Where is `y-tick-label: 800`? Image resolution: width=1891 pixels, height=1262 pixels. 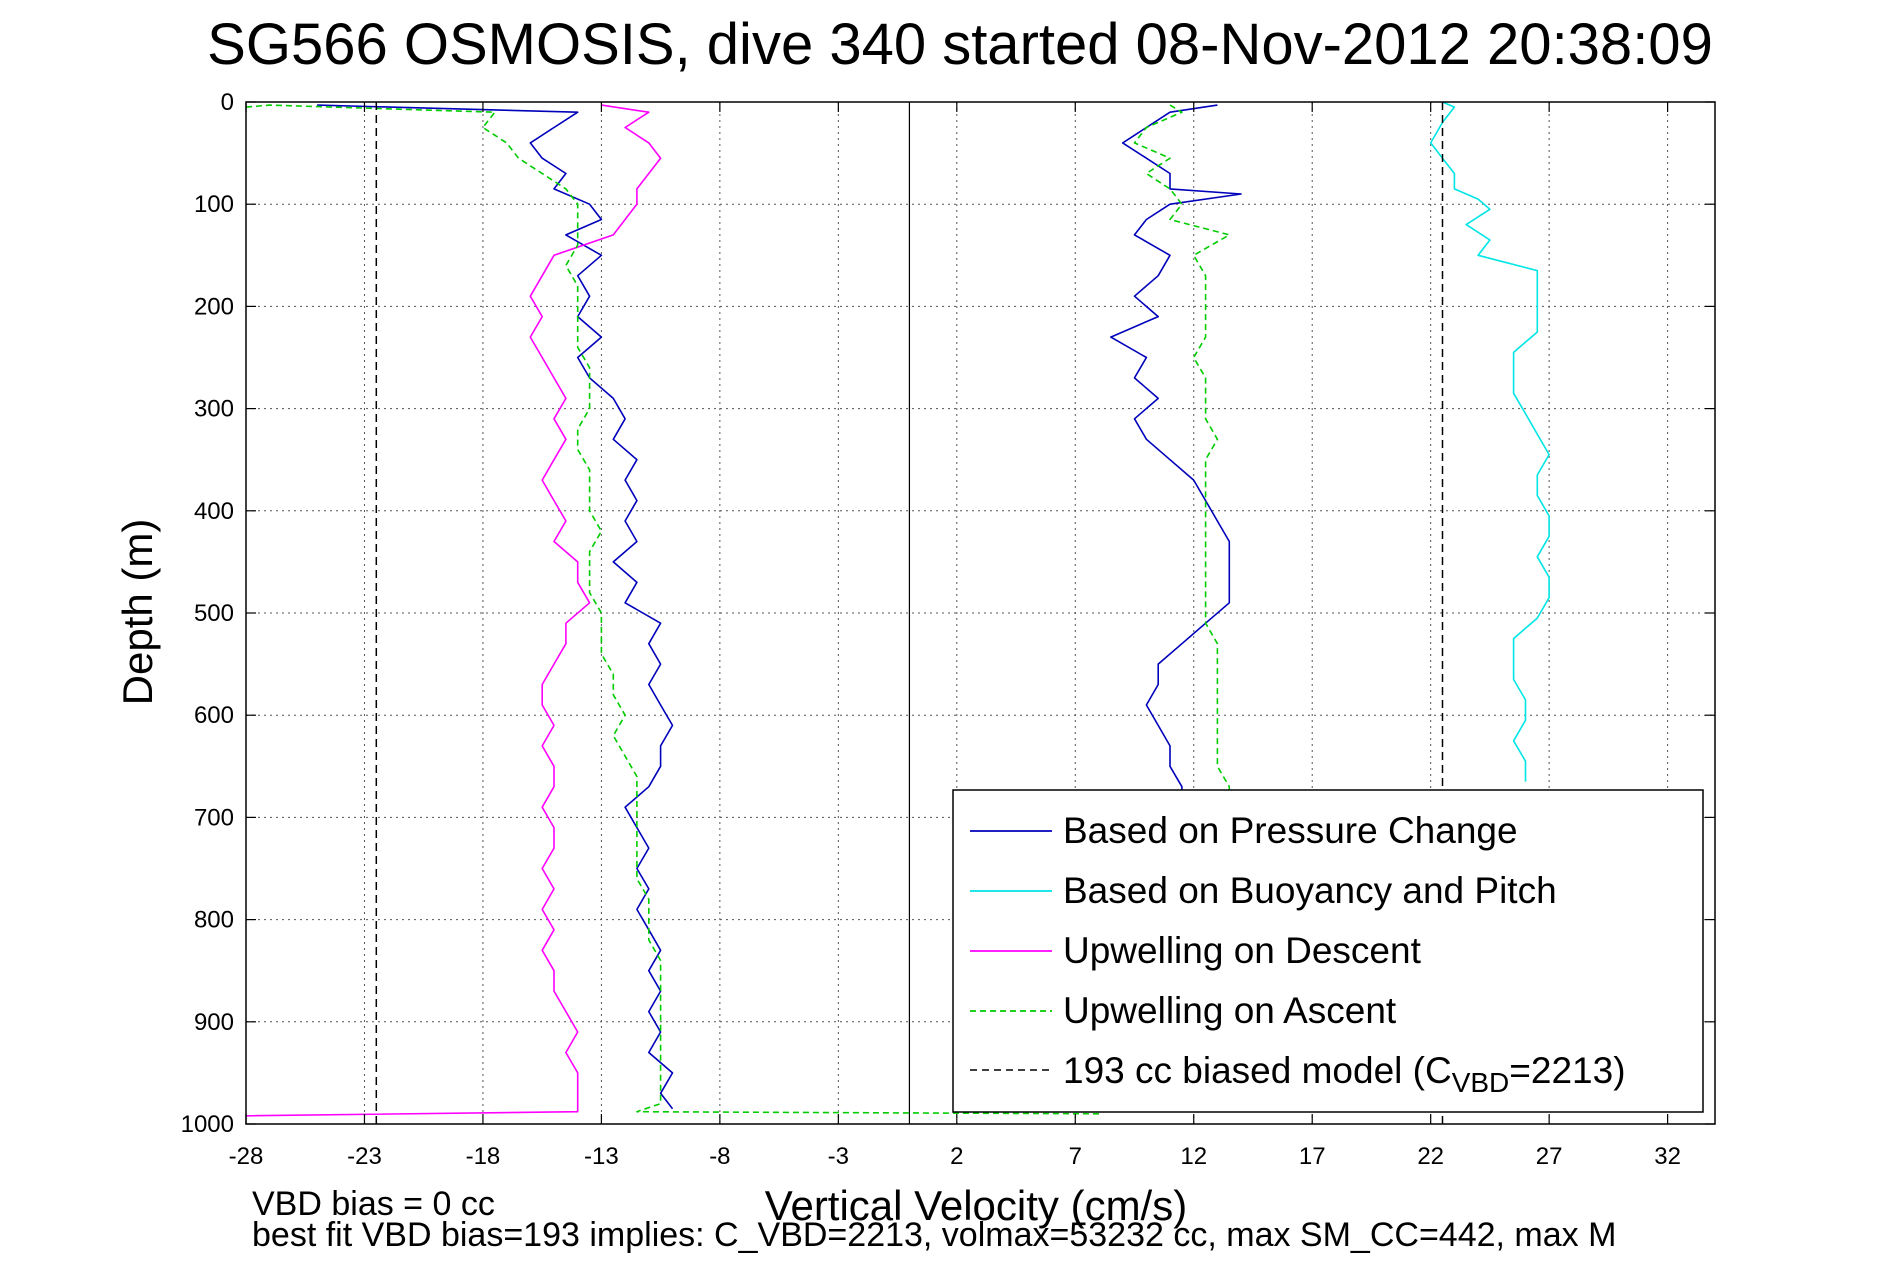
y-tick-label: 800 is located at coordinates (214, 920).